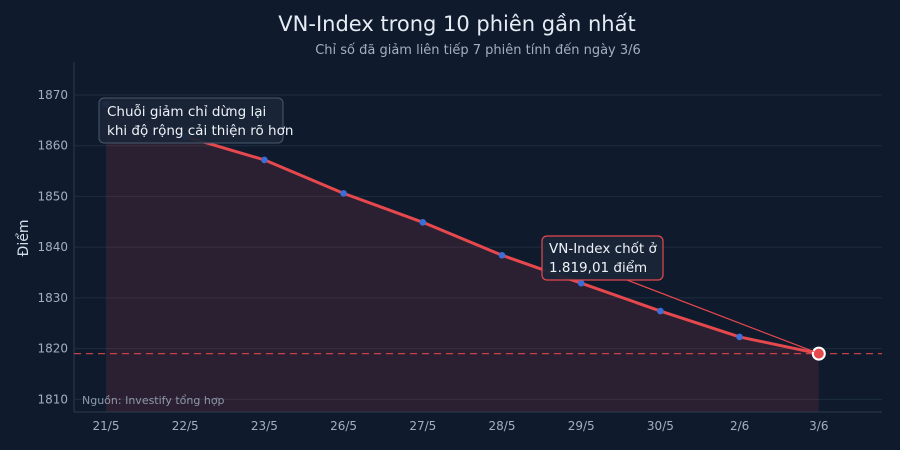 This screenshot has width=900, height=450. What do you see at coordinates (818, 426) in the screenshot?
I see `x-tick-label: 3/6` at bounding box center [818, 426].